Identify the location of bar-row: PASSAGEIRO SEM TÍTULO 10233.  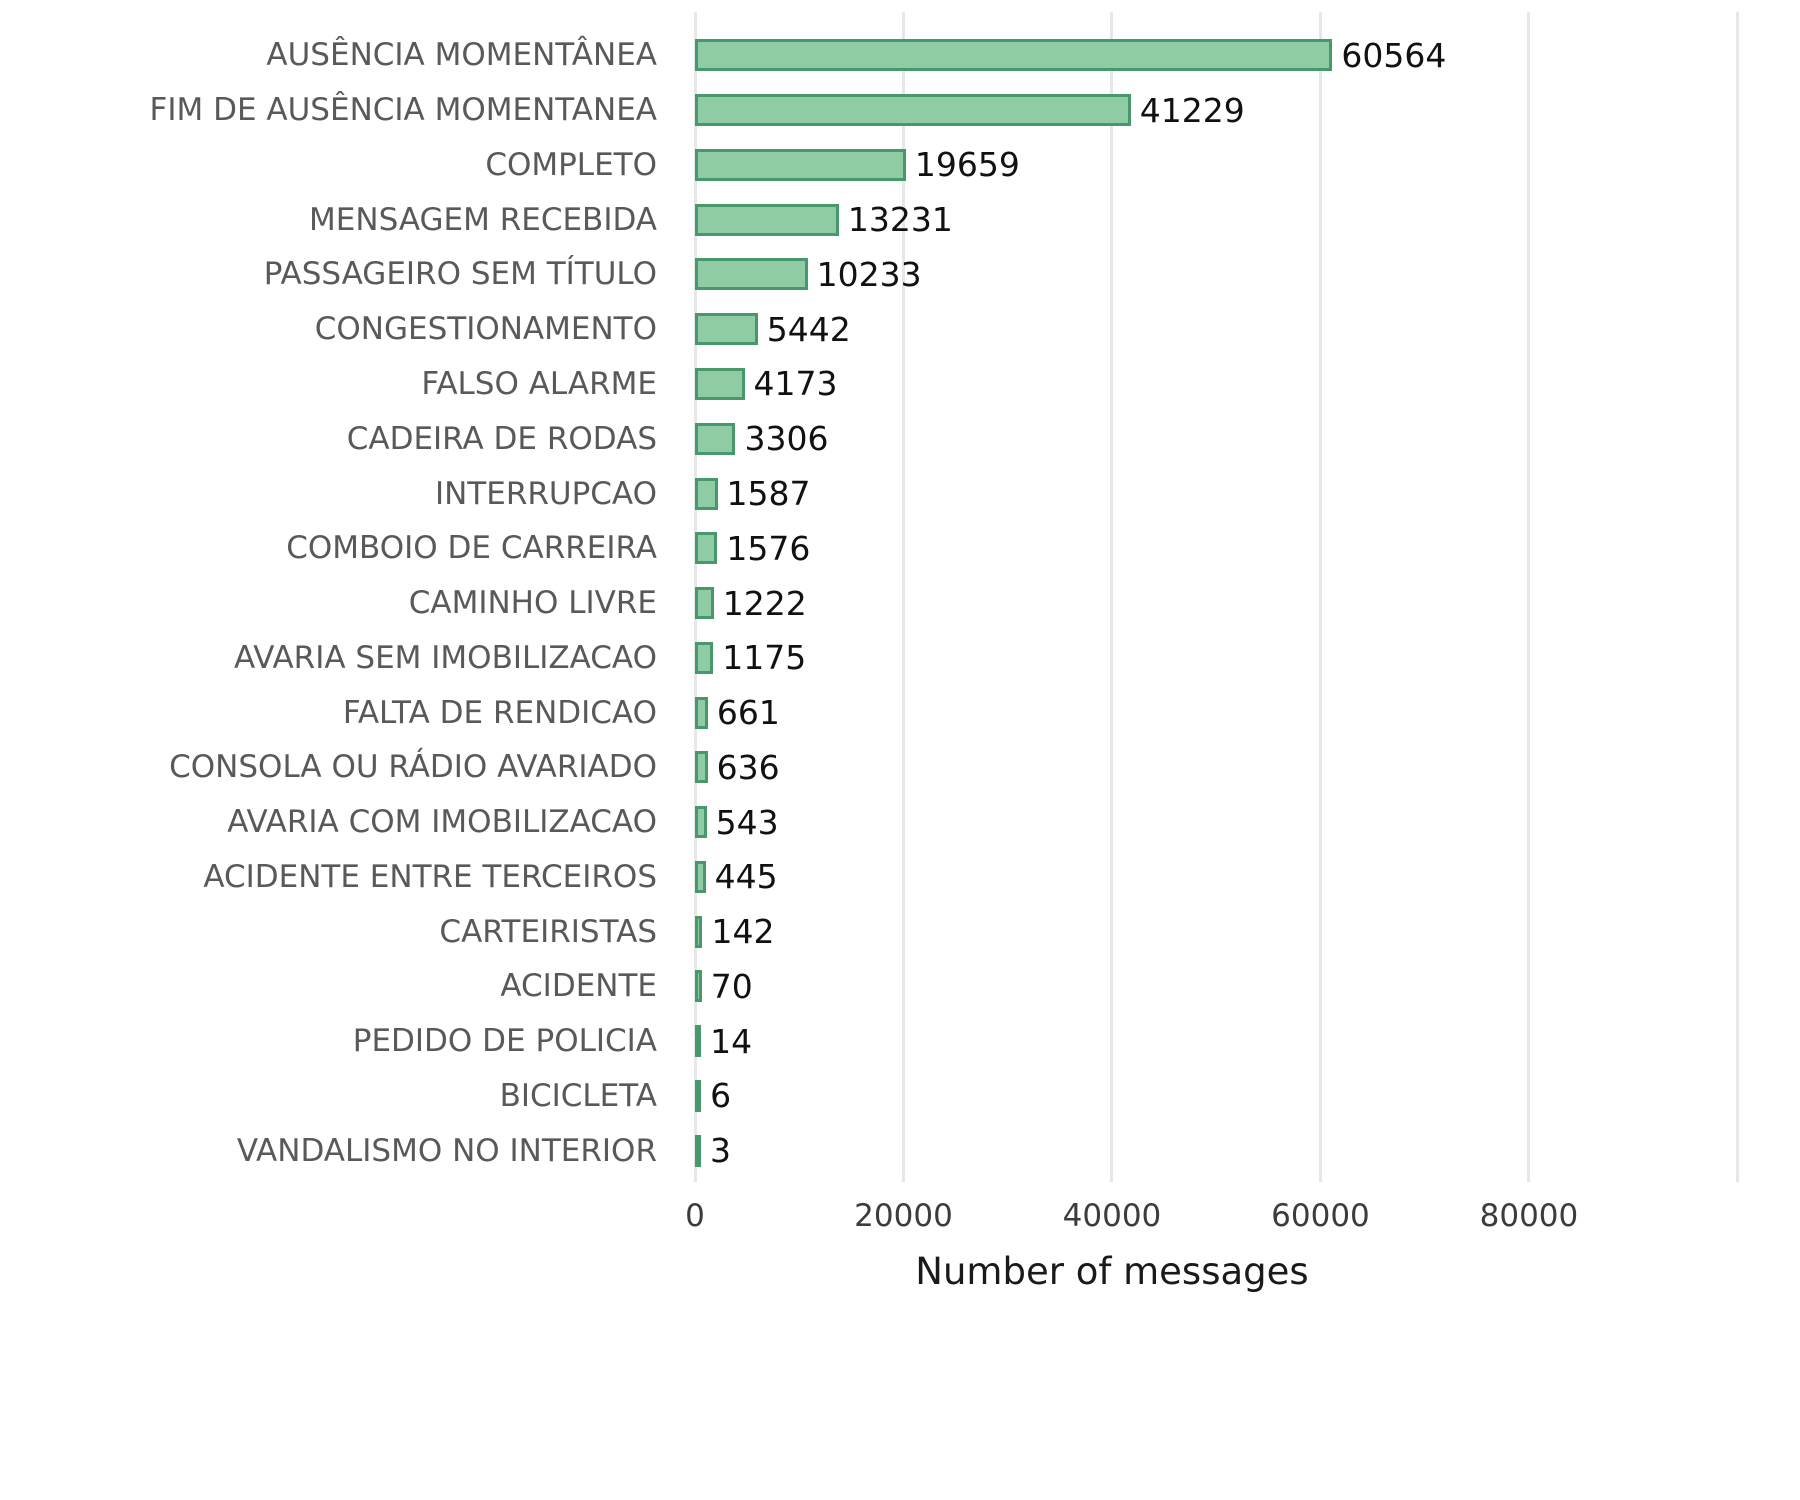
(900, 274).